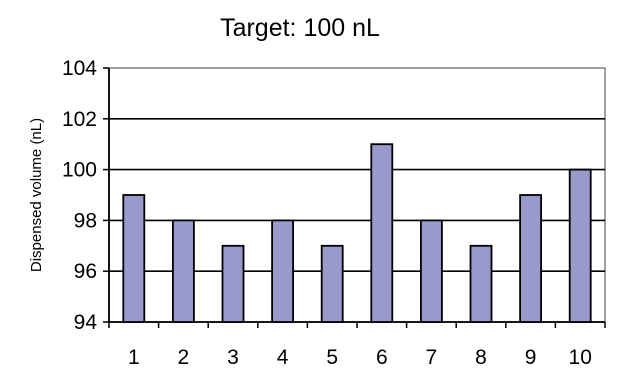 The width and height of the screenshot is (626, 370). Describe the element at coordinates (85, 220) in the screenshot. I see `y-tick-label-98: 98` at that location.